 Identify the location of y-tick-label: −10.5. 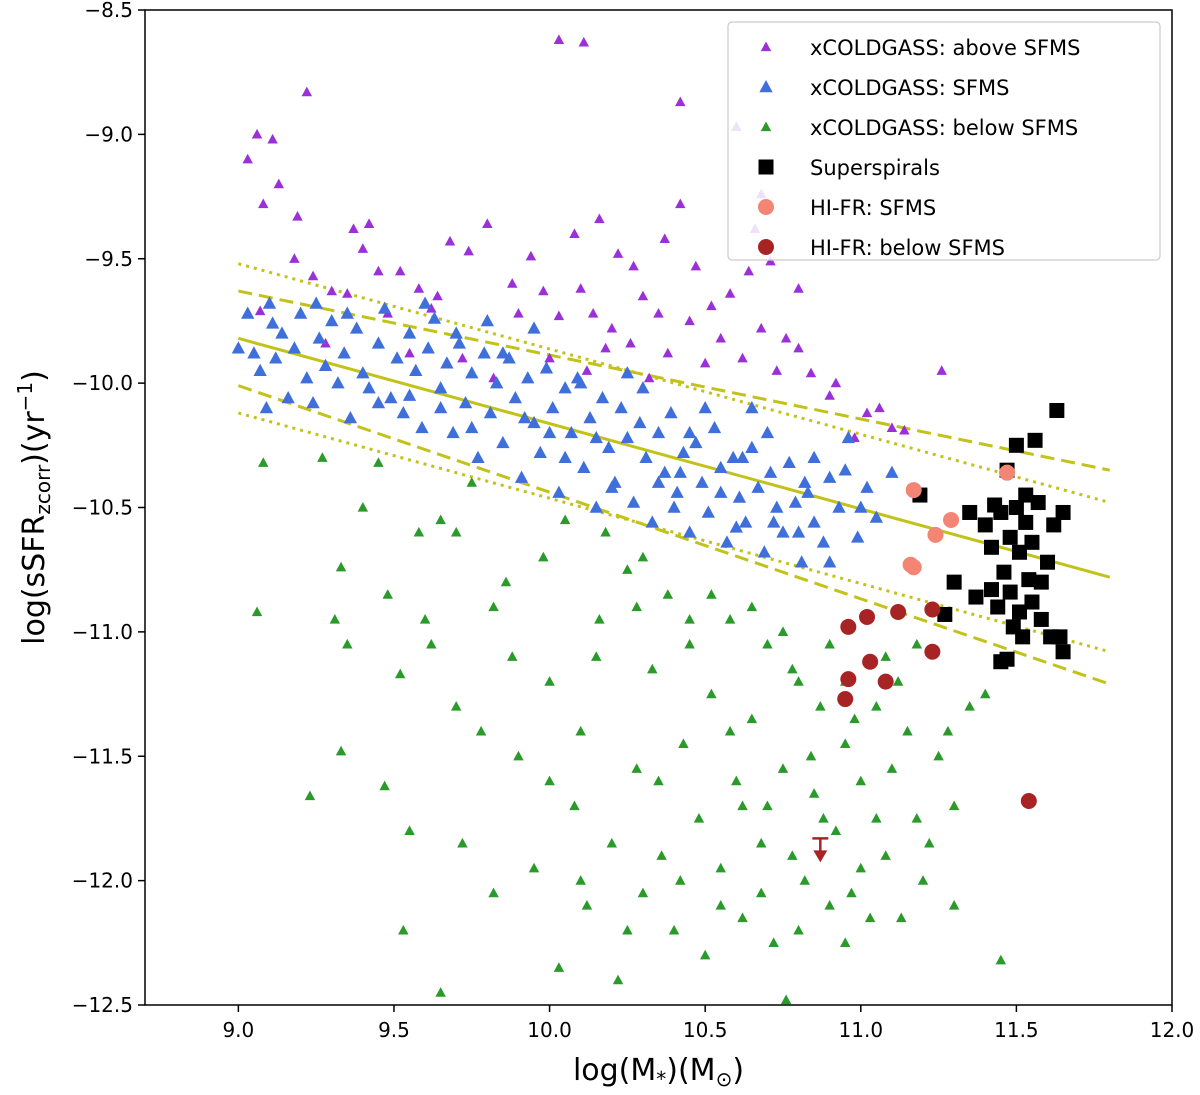
(102, 508).